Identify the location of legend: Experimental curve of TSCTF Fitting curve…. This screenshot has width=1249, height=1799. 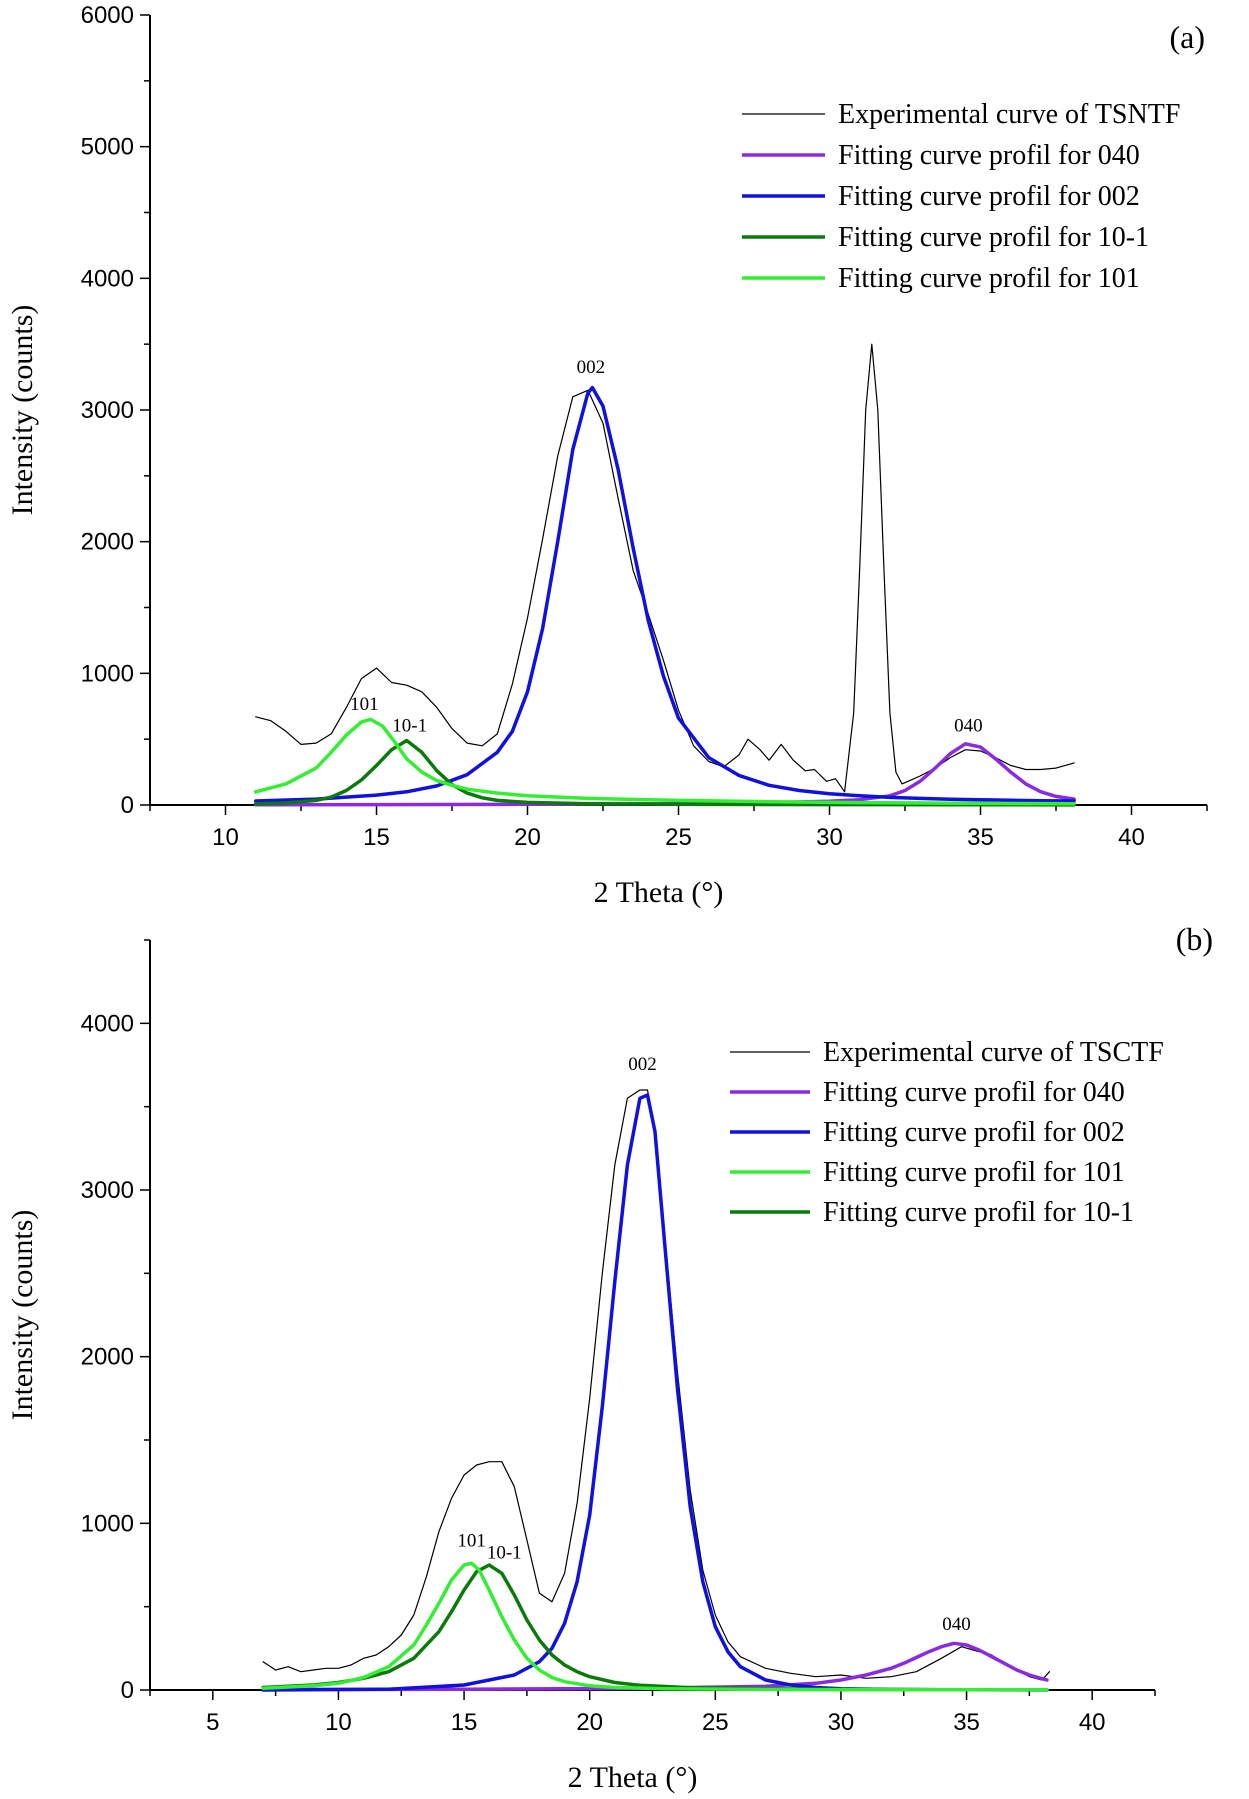
(947, 1132).